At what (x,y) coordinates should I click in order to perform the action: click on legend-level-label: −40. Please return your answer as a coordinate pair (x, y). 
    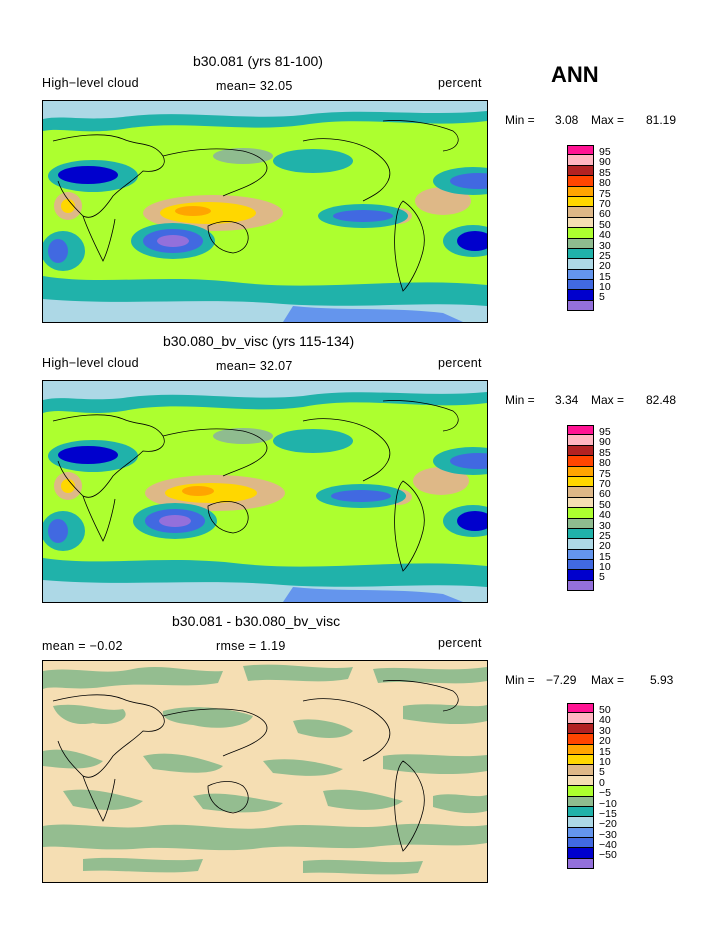
    Looking at the image, I should click on (608, 845).